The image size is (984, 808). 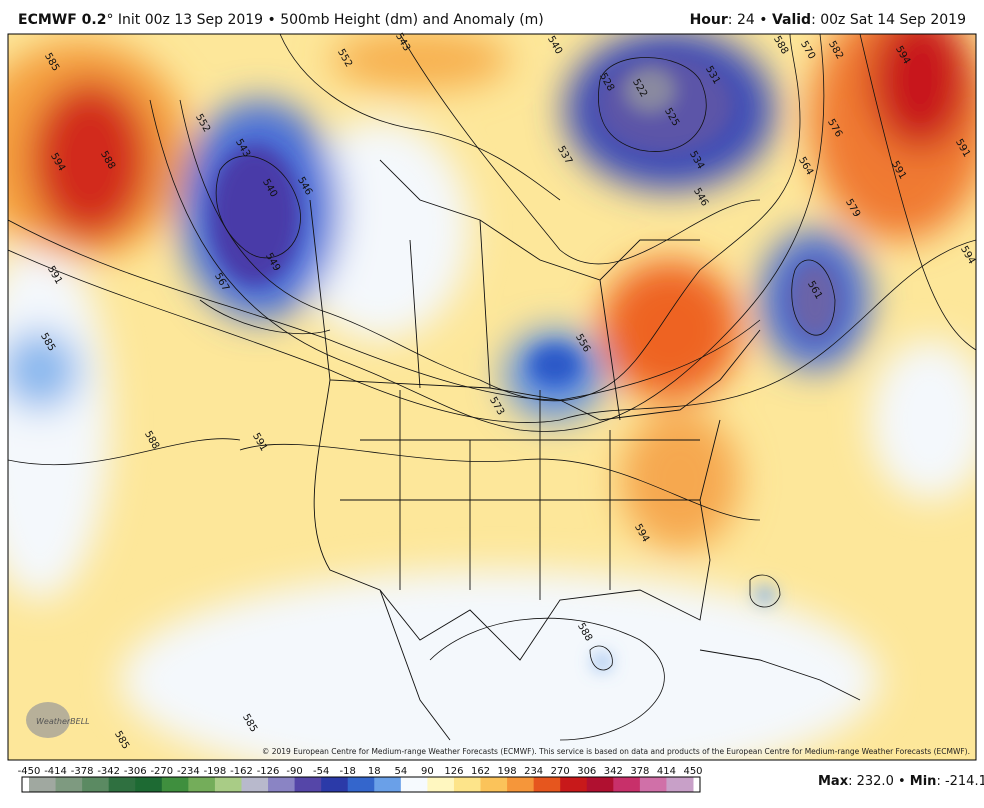 What do you see at coordinates (666, 771) in the screenshot?
I see `colorbar-tick-label: 414` at bounding box center [666, 771].